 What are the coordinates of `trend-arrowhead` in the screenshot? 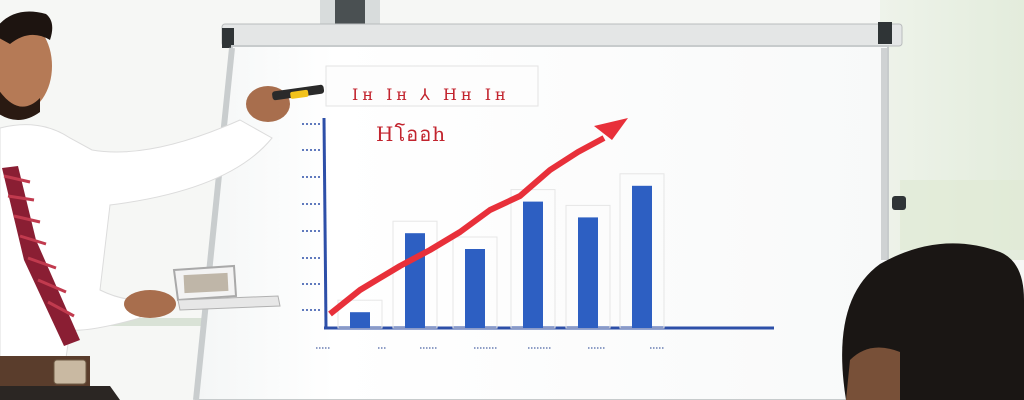 It's located at (611, 129).